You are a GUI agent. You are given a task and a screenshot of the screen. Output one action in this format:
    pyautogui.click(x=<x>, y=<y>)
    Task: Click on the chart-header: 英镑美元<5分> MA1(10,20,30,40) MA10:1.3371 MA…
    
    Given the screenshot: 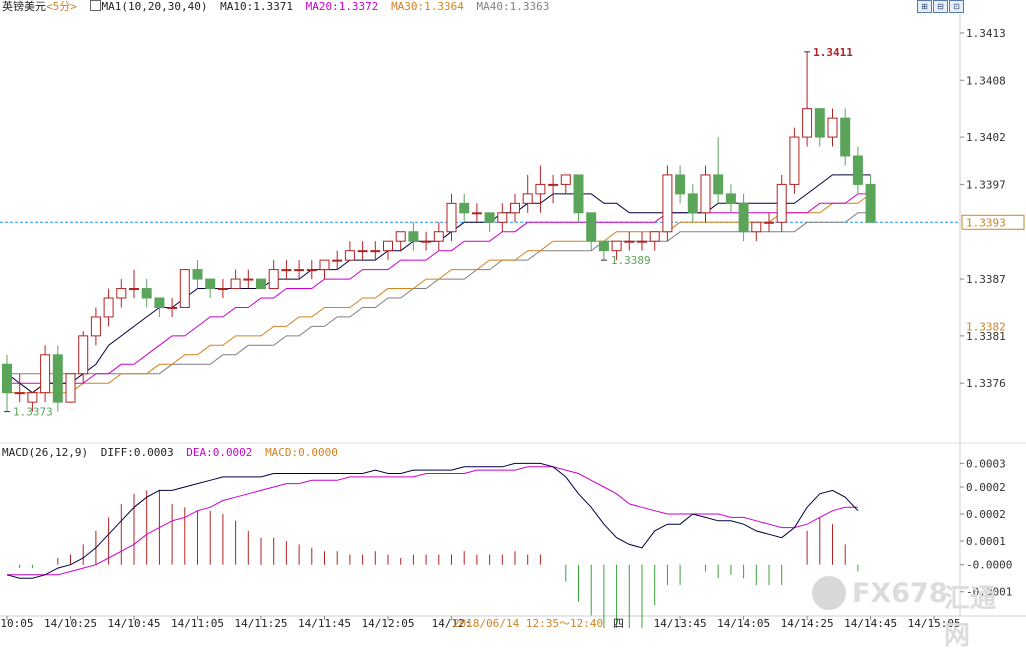 What is the action you would take?
    pyautogui.click(x=278, y=7)
    